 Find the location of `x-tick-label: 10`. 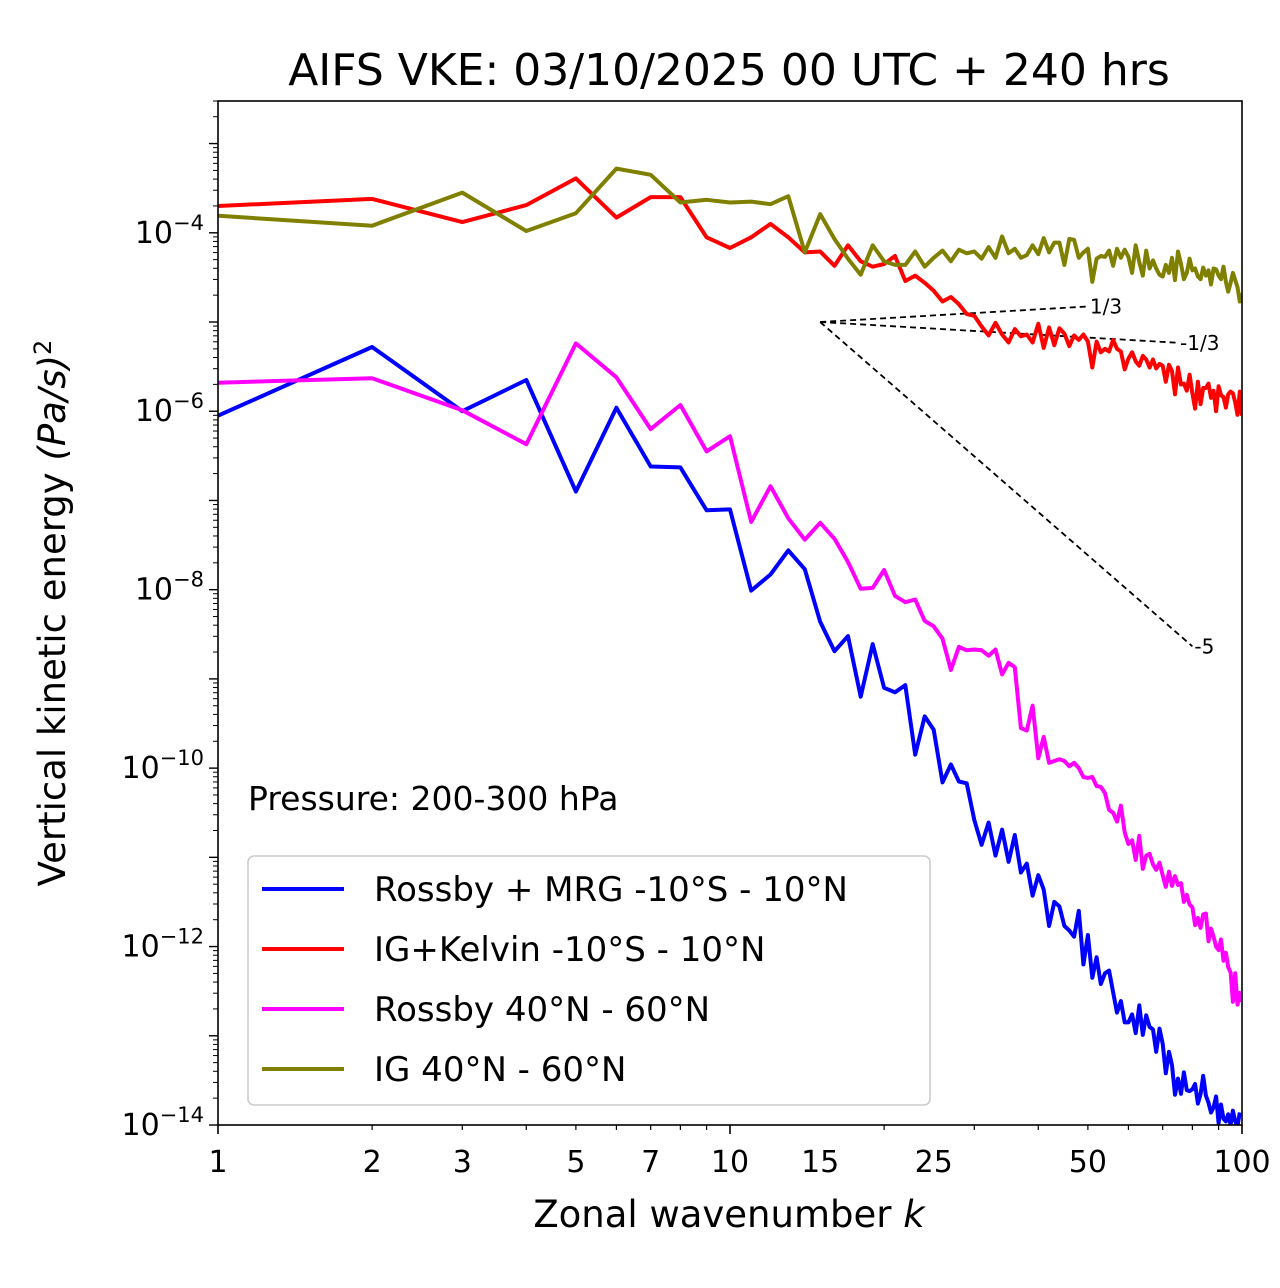

x-tick-label: 10 is located at coordinates (730, 1162).